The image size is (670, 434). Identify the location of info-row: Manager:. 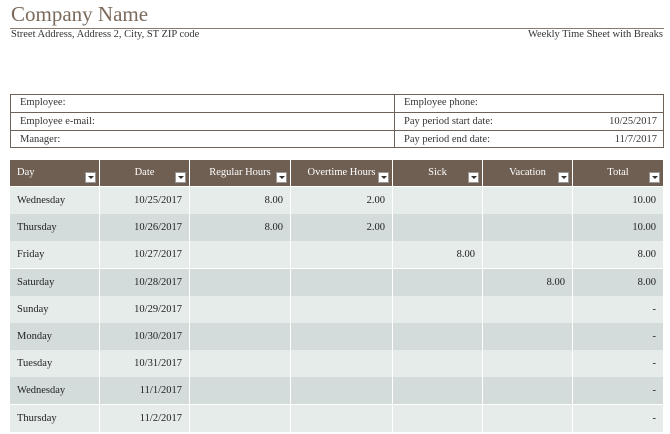
(202, 139).